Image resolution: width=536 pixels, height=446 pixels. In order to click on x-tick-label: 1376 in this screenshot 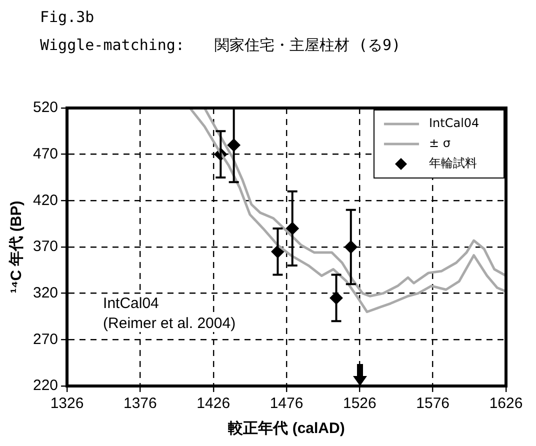, I will do `click(140, 403)`.